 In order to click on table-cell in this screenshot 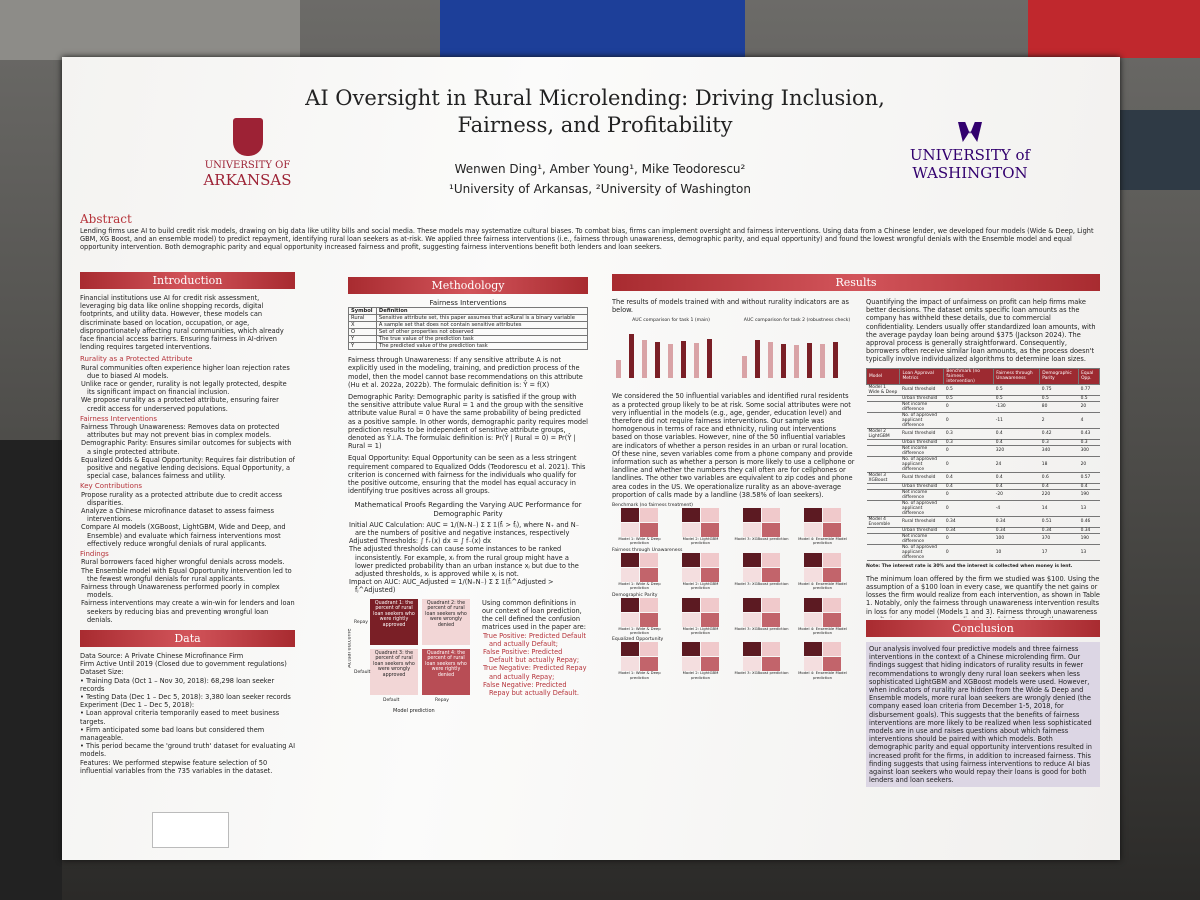, I will do `click(883, 442)`.